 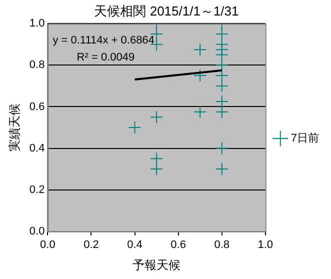 I want to click on x-tick-label: 0.8, so click(x=222, y=245).